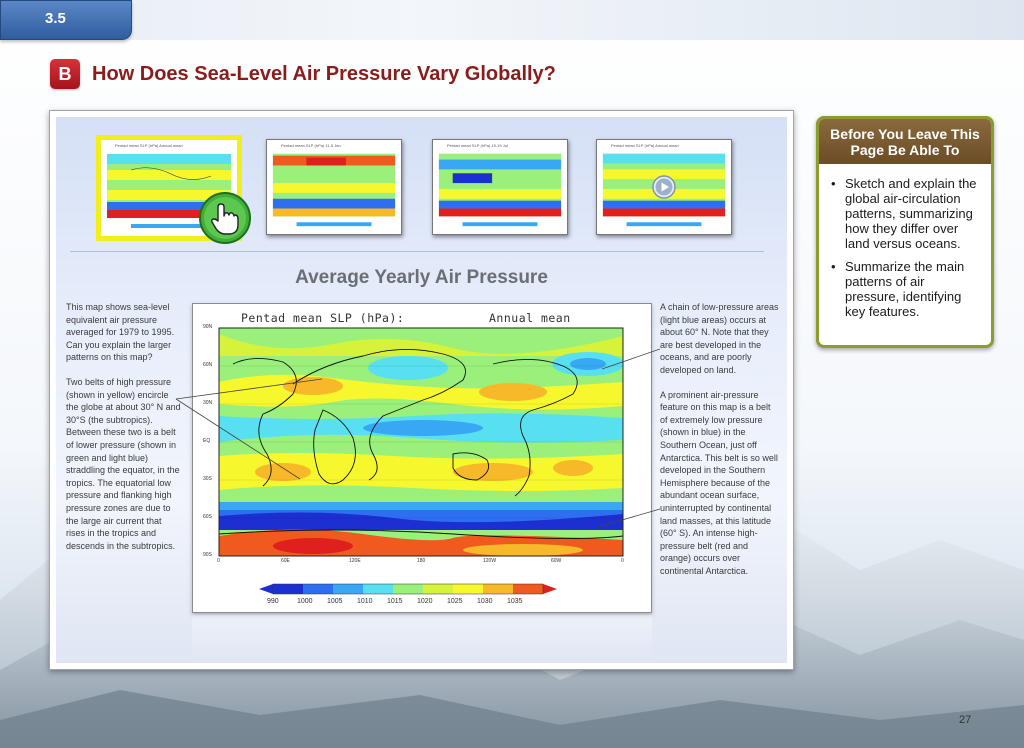  Describe the element at coordinates (323, 318) in the screenshot. I see `map-title: Pentad mean SLP (hPa):` at that location.